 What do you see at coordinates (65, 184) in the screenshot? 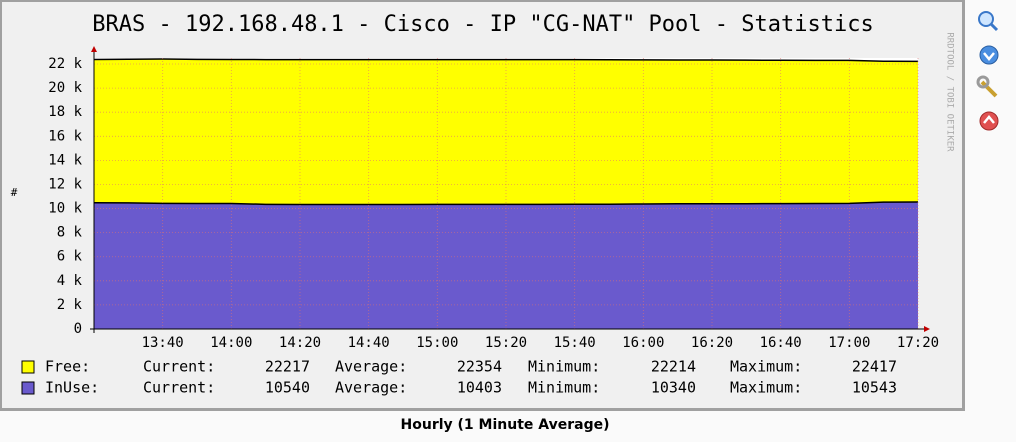
I see `y-tick-label: 12 k` at bounding box center [65, 184].